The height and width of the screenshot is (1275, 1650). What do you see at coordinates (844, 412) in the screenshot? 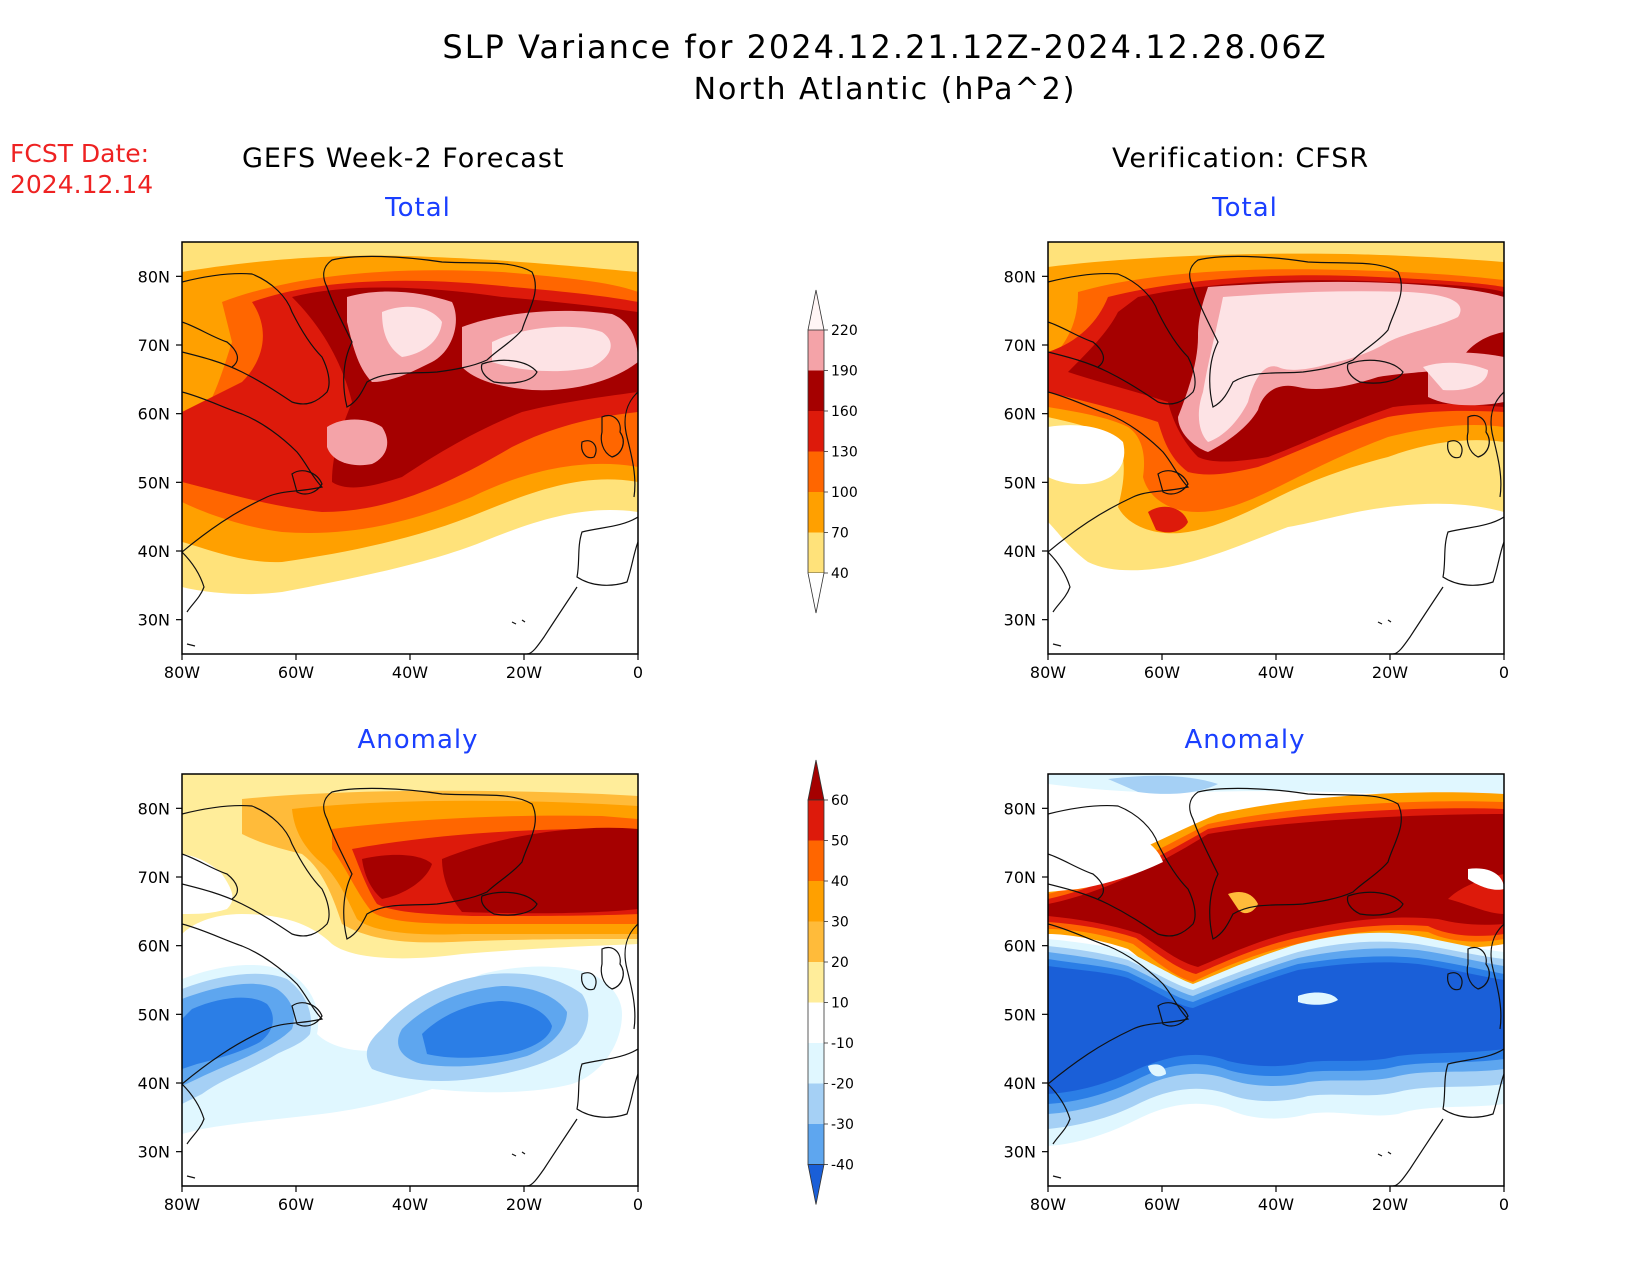
I see `colorbar-label: 160` at bounding box center [844, 412].